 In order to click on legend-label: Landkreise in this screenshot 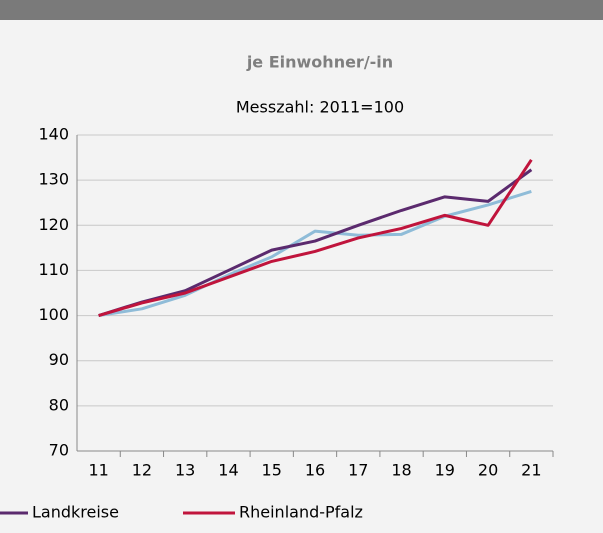, I will do `click(75, 512)`.